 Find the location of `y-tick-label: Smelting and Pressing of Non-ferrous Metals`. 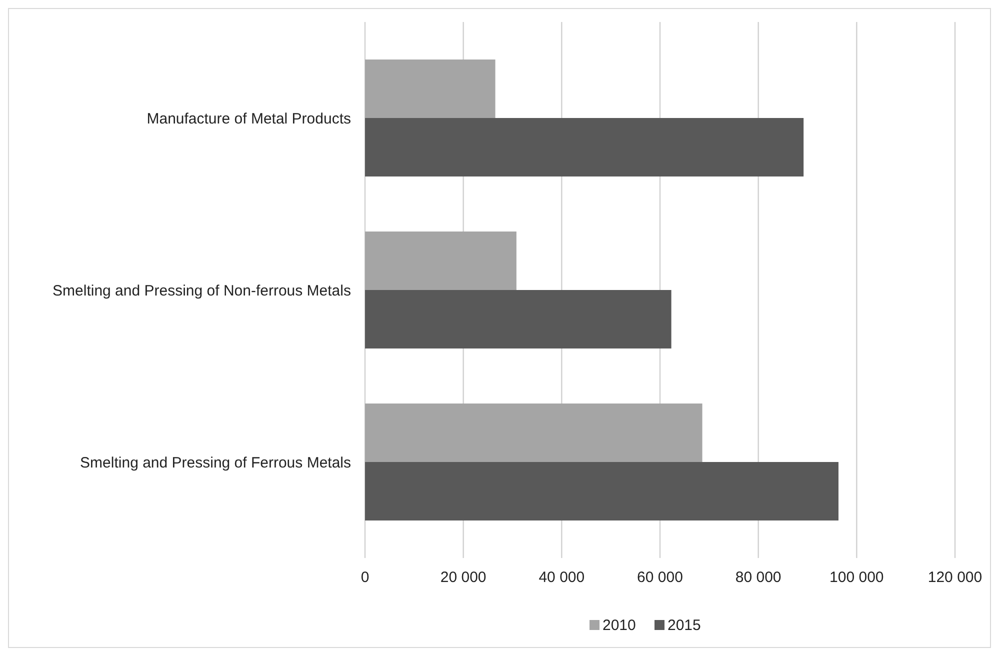

y-tick-label: Smelting and Pressing of Non-ferrous Metals is located at coordinates (201, 291).